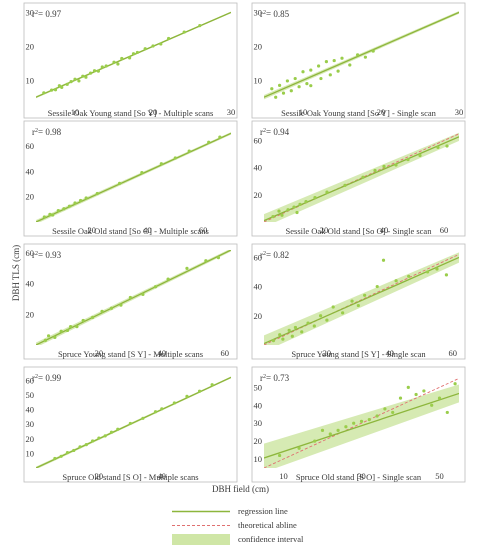 The image size is (481, 550). I want to click on confidence-band, so click(361, 426).